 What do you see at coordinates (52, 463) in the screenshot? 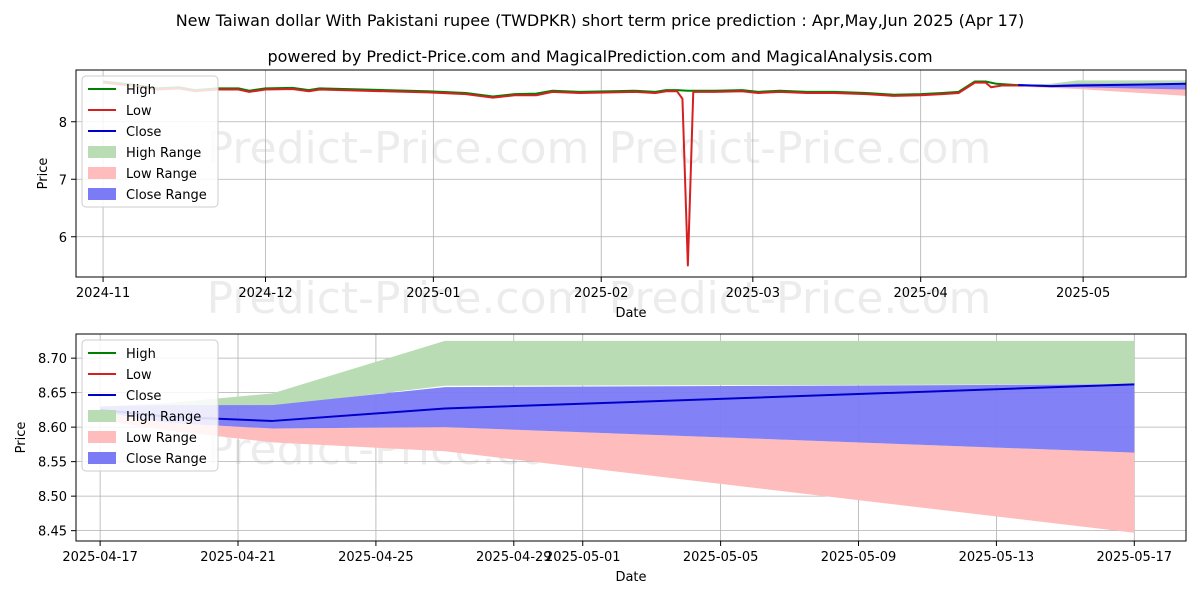
I see `y-tick-label: 8.55` at bounding box center [52, 463].